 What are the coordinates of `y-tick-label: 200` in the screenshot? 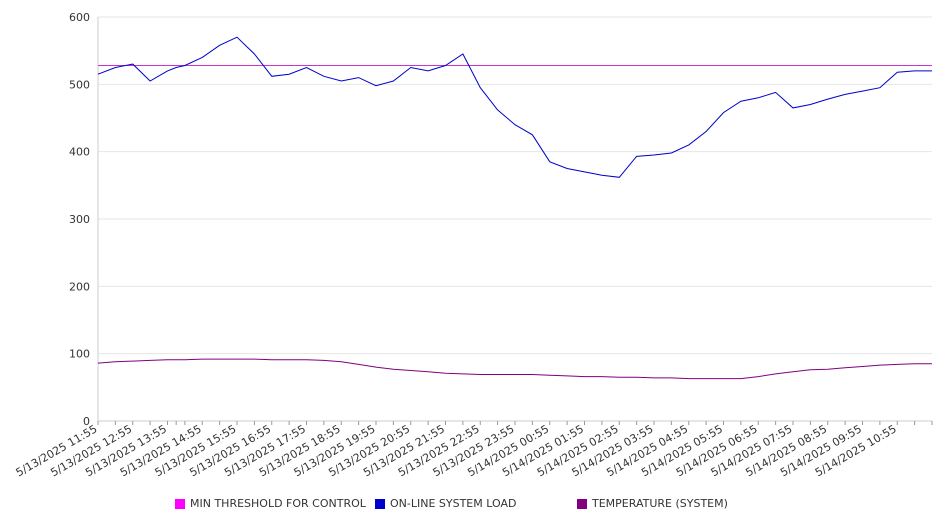 It's located at (79, 286).